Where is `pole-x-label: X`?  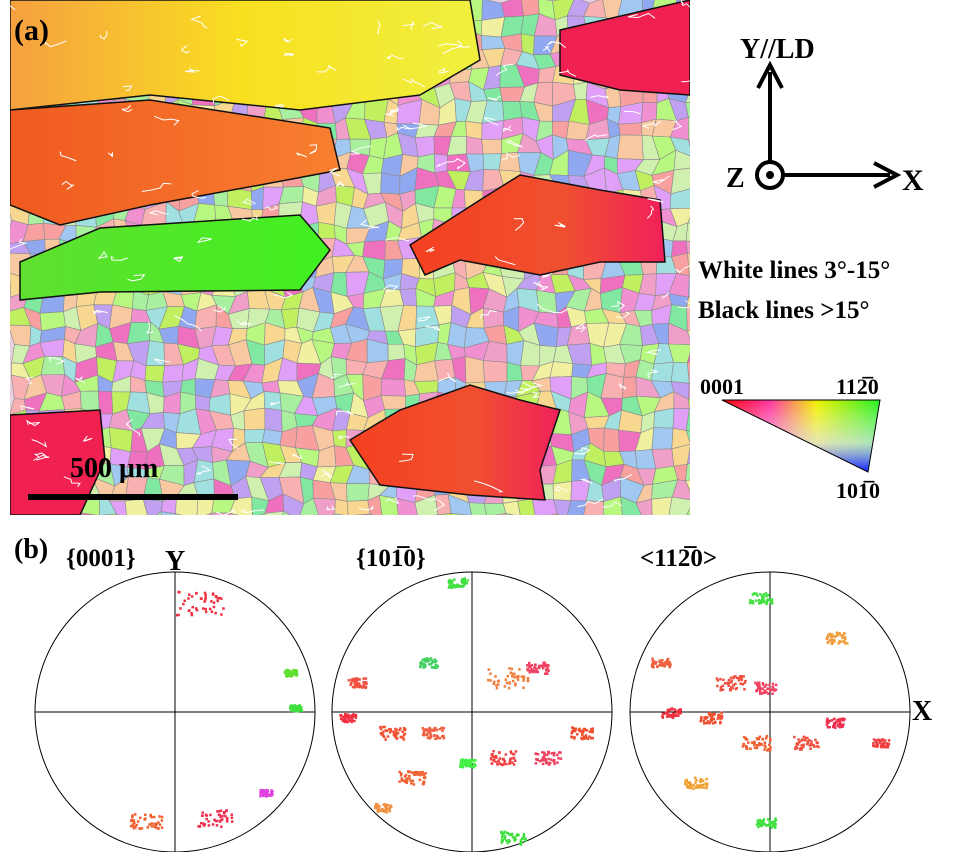 pole-x-label: X is located at coordinates (922, 711).